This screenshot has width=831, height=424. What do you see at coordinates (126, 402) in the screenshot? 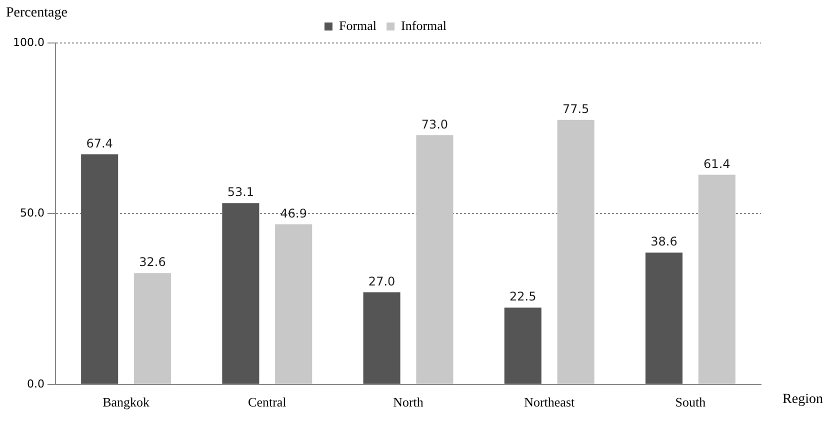
I see `x-tick-label: Bangkok` at bounding box center [126, 402].